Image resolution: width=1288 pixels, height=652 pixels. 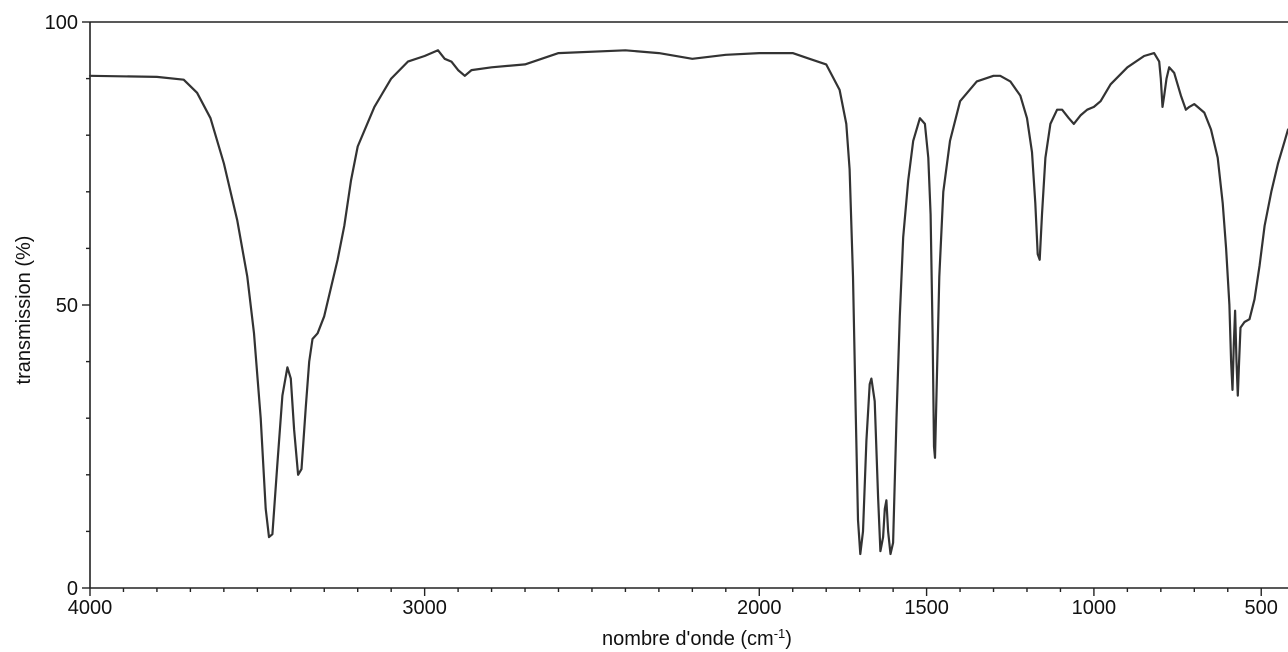 I want to click on y-axis-ticks: 0 50 100, so click(x=67, y=306).